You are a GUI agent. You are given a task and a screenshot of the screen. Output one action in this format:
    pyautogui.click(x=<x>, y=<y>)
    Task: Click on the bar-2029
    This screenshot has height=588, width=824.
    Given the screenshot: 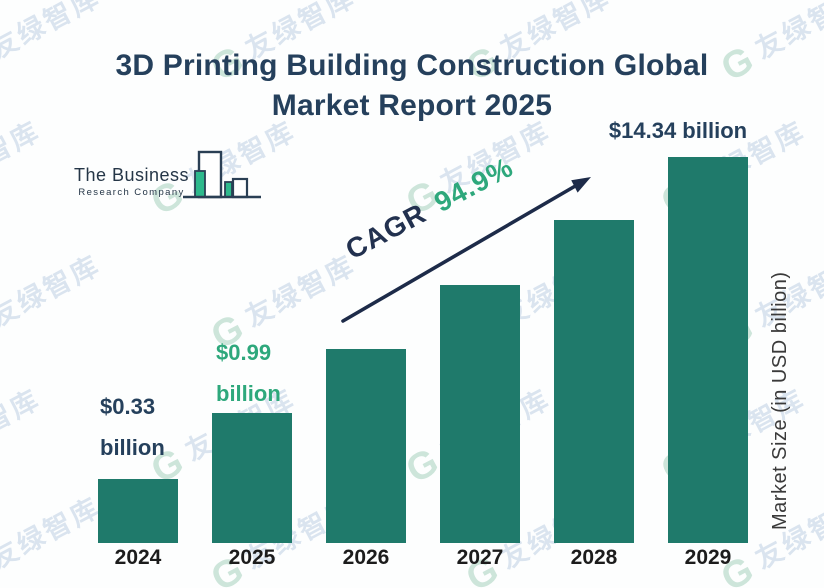 What is the action you would take?
    pyautogui.click(x=708, y=350)
    